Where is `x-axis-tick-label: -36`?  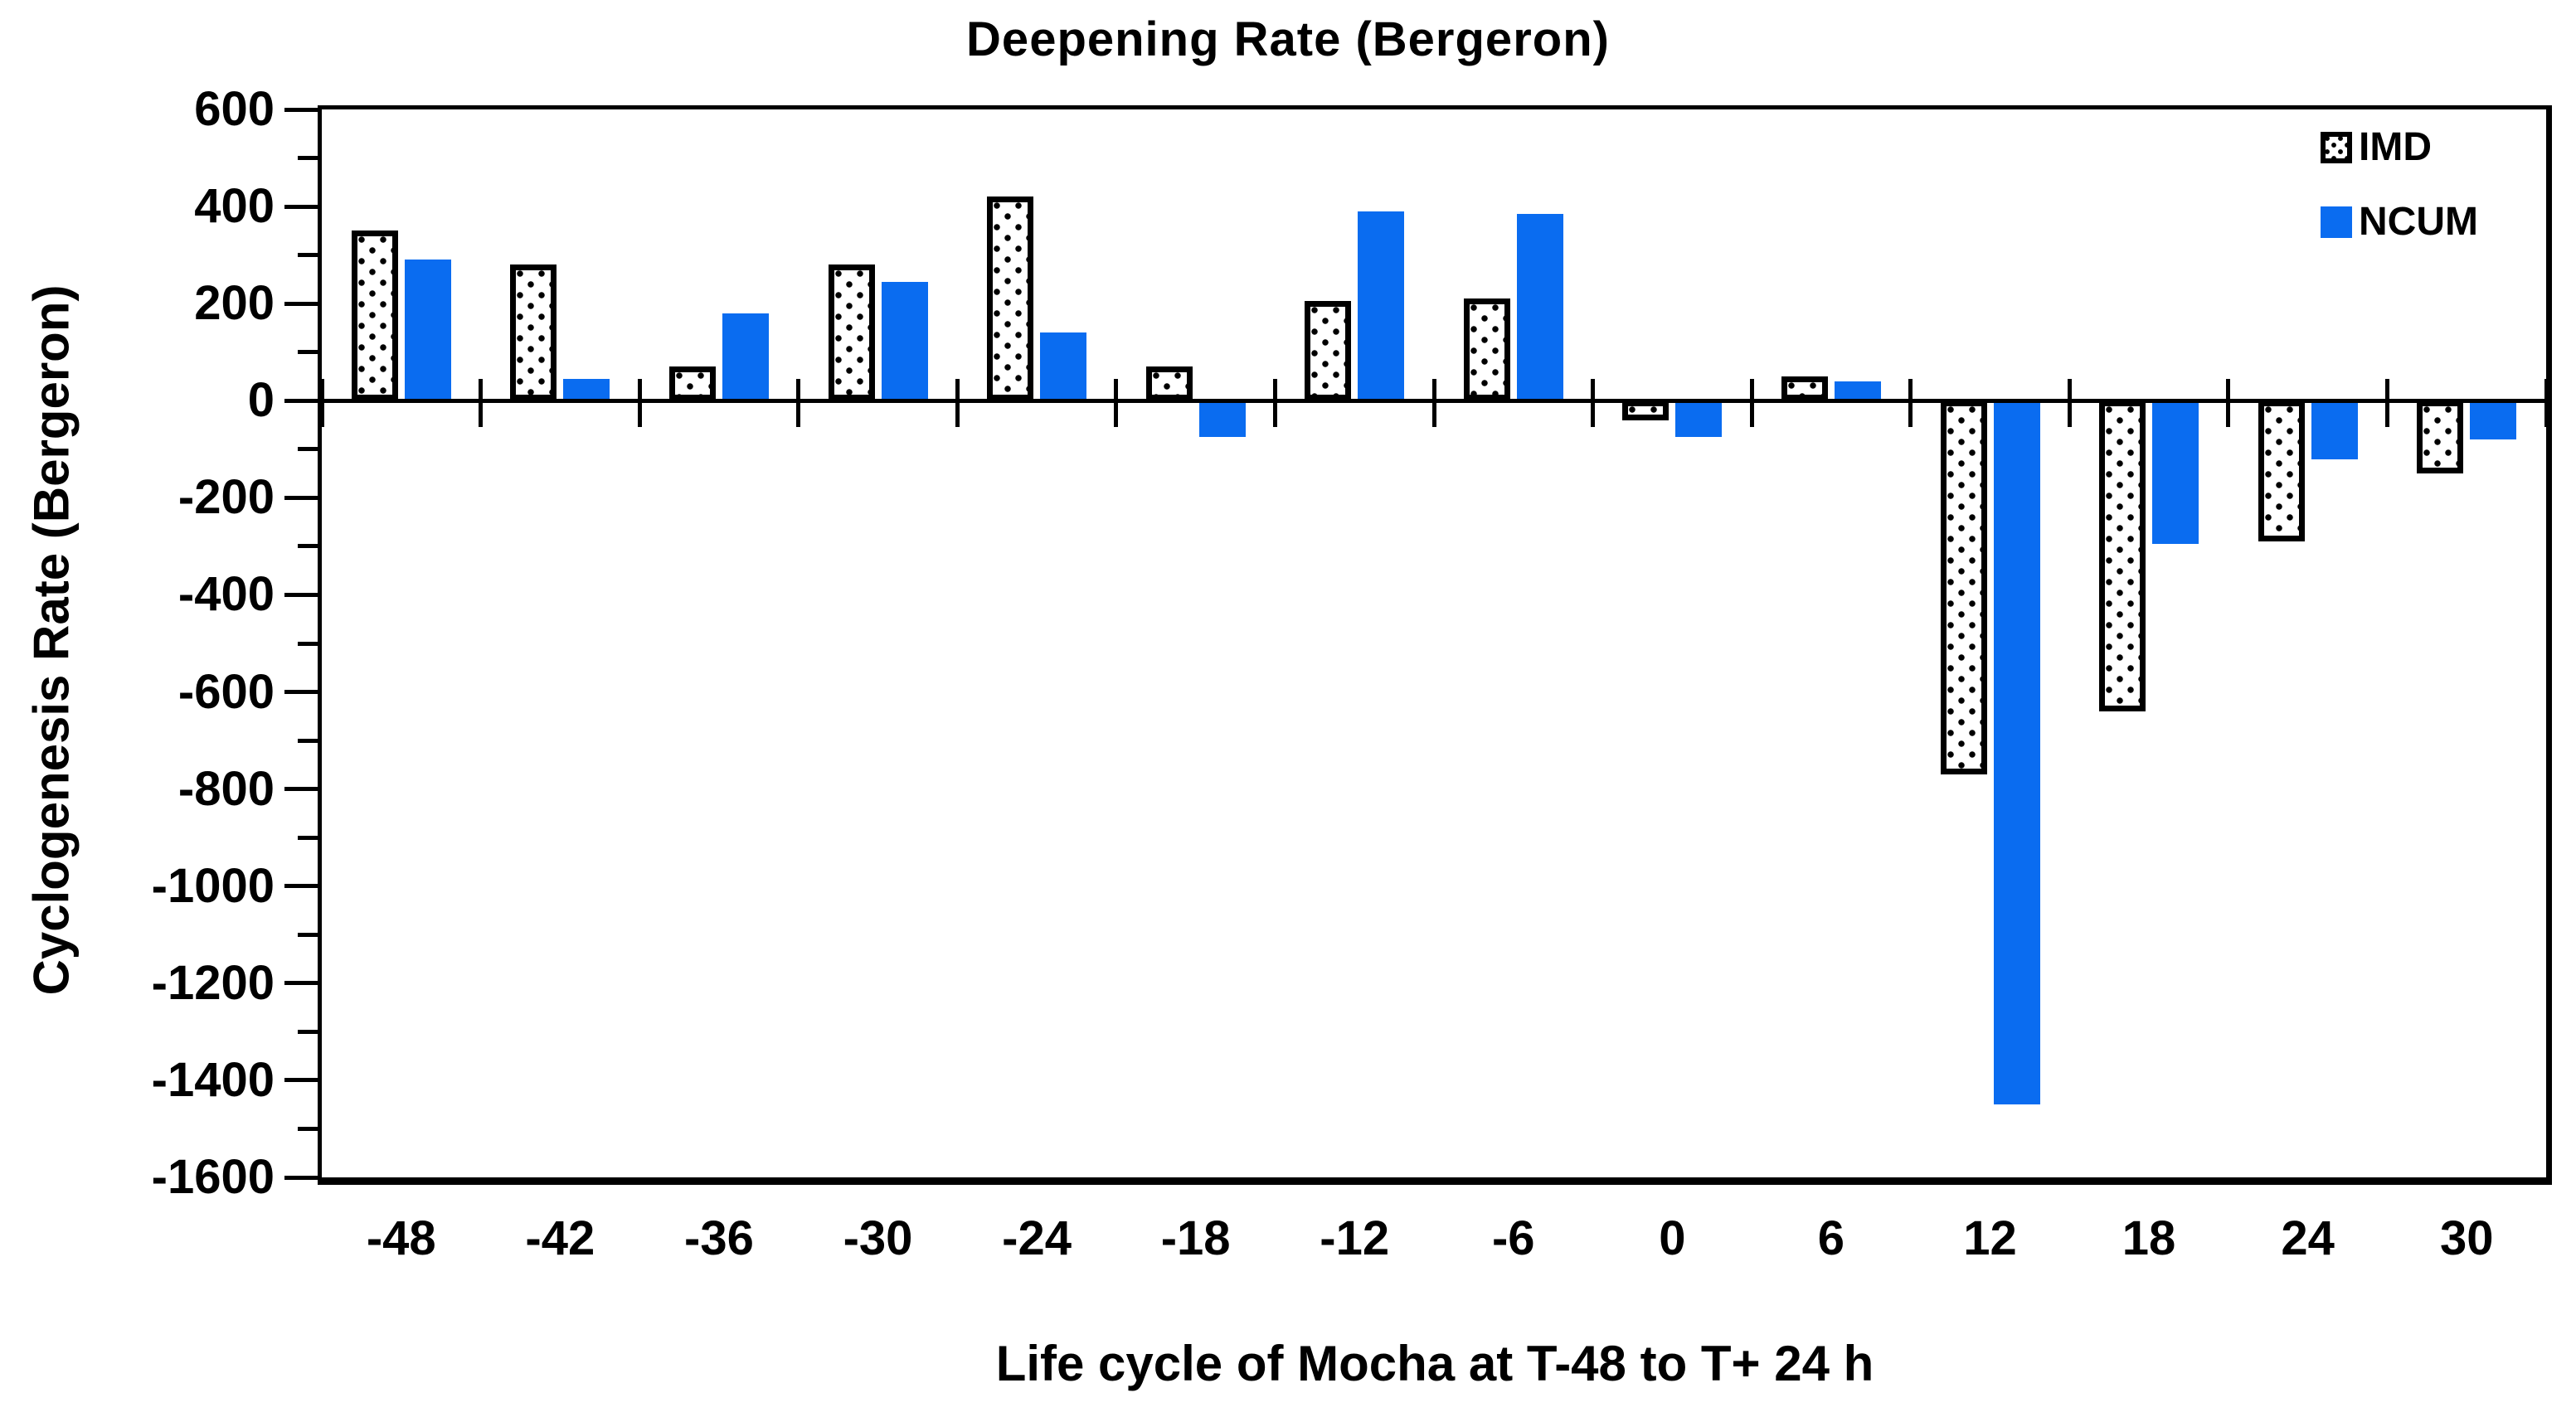
x-axis-tick-label: -36 is located at coordinates (719, 1238).